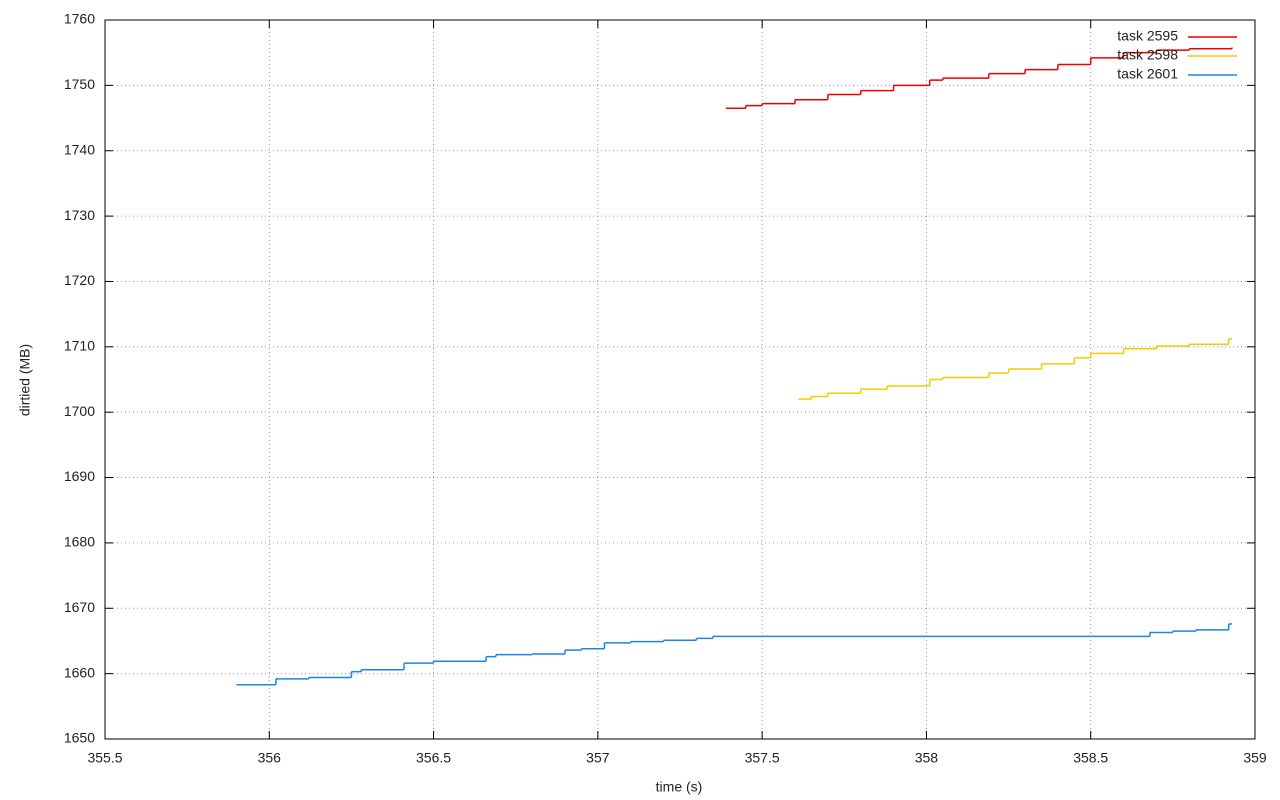 The width and height of the screenshot is (1280, 800). I want to click on y-axis-label: dirtied (MB), so click(25, 380).